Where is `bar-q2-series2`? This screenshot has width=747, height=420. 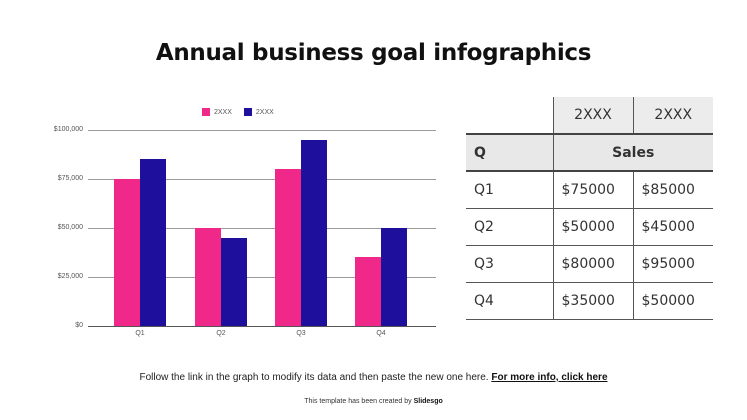
bar-q2-series2 is located at coordinates (234, 281).